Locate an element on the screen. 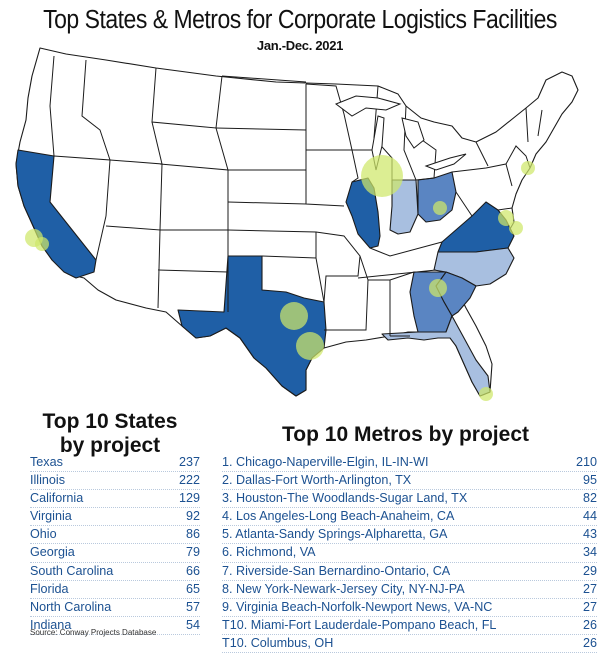 The image size is (600, 658). bubble-miami is located at coordinates (486, 394).